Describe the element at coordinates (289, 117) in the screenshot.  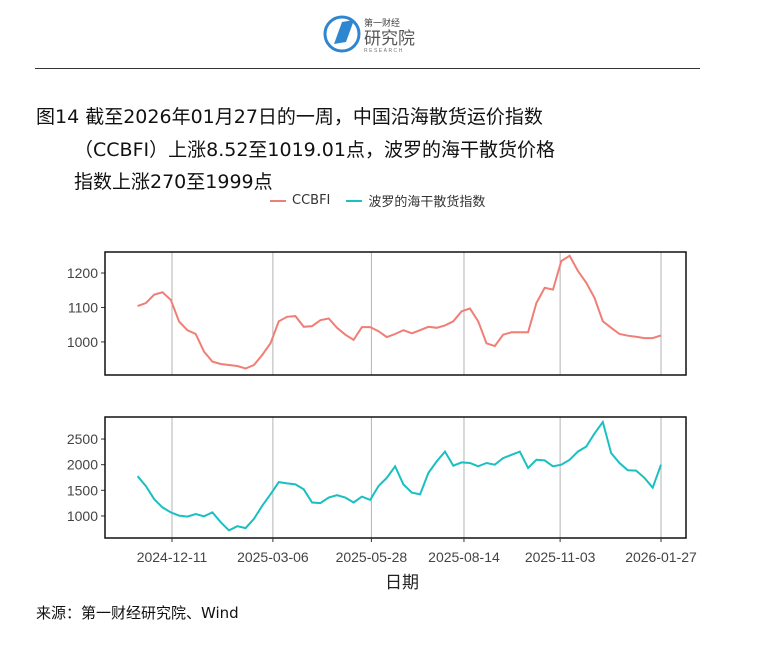
I see `figure-title-line-1: 图14 截至2026年01月27日的一周，中国沿海散货运价指数` at that location.